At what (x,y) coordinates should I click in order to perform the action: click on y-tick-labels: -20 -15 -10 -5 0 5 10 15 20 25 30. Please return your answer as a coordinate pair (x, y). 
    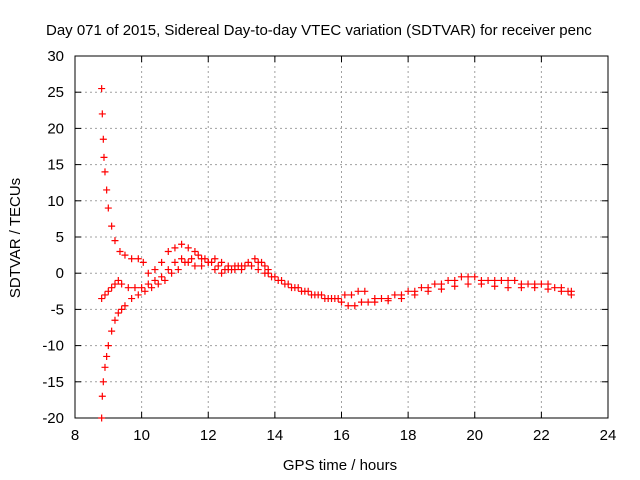
    Looking at the image, I should click on (53, 237).